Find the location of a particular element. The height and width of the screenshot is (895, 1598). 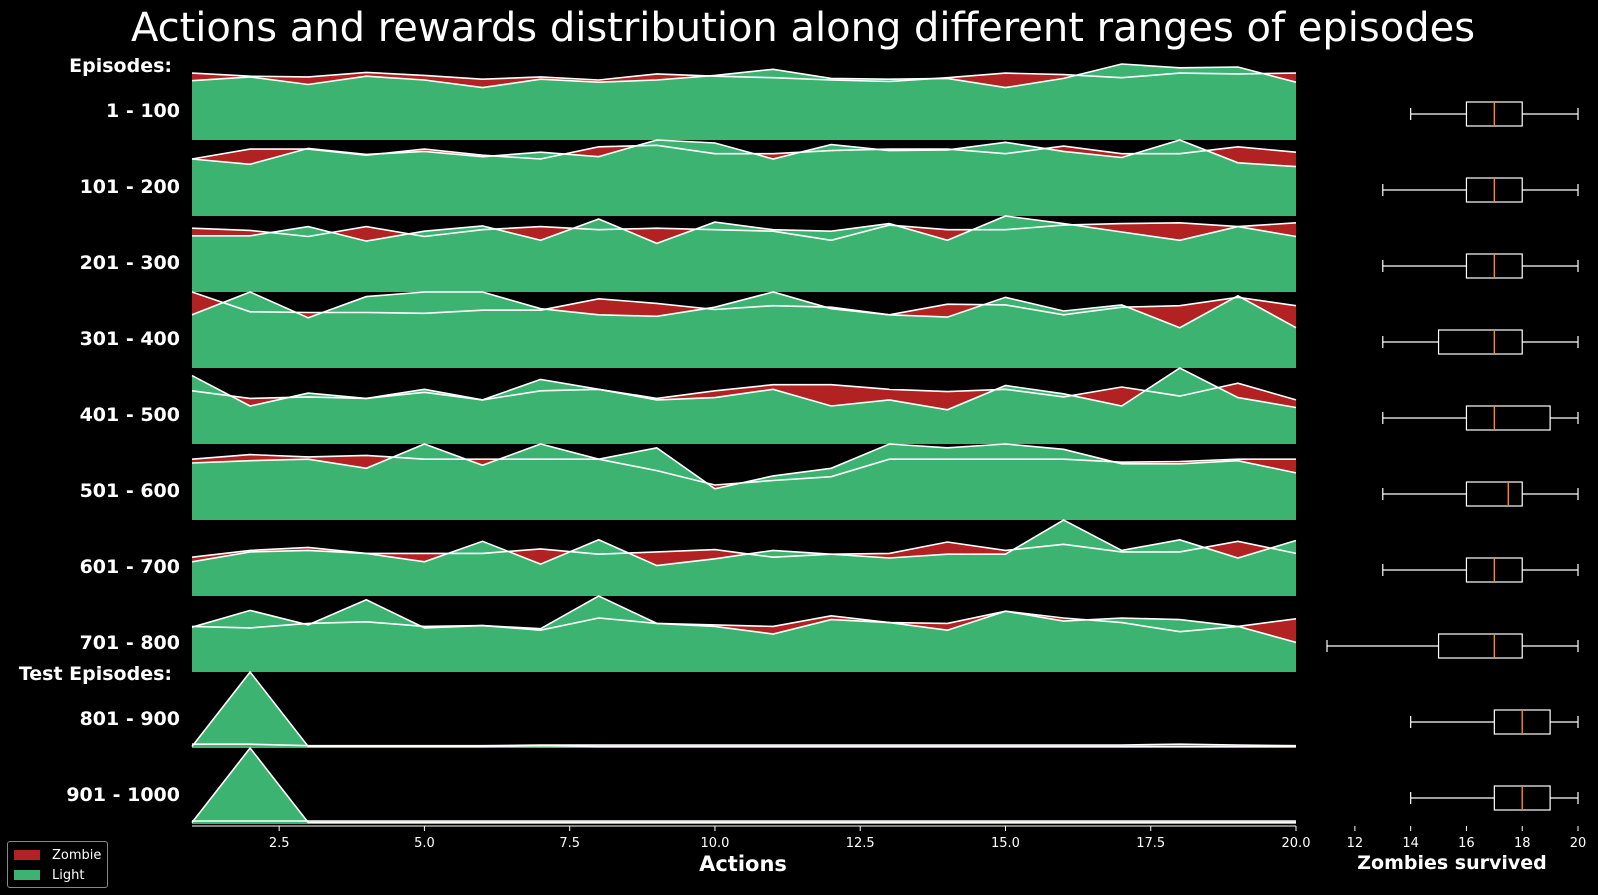

box-x-tick-label: 18 is located at coordinates (1522, 843).